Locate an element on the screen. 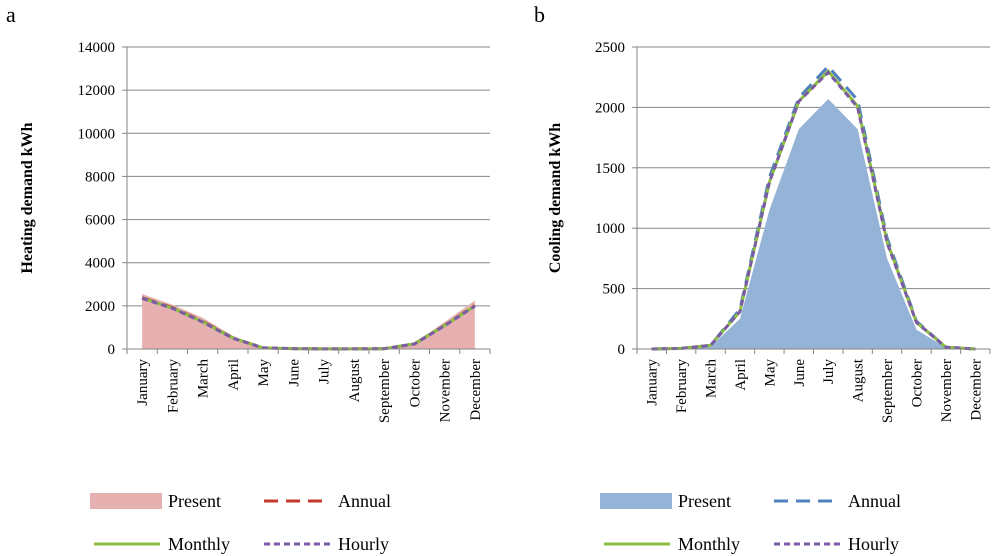 Image resolution: width=992 pixels, height=556 pixels. y-tick-label: 500 is located at coordinates (614, 290).